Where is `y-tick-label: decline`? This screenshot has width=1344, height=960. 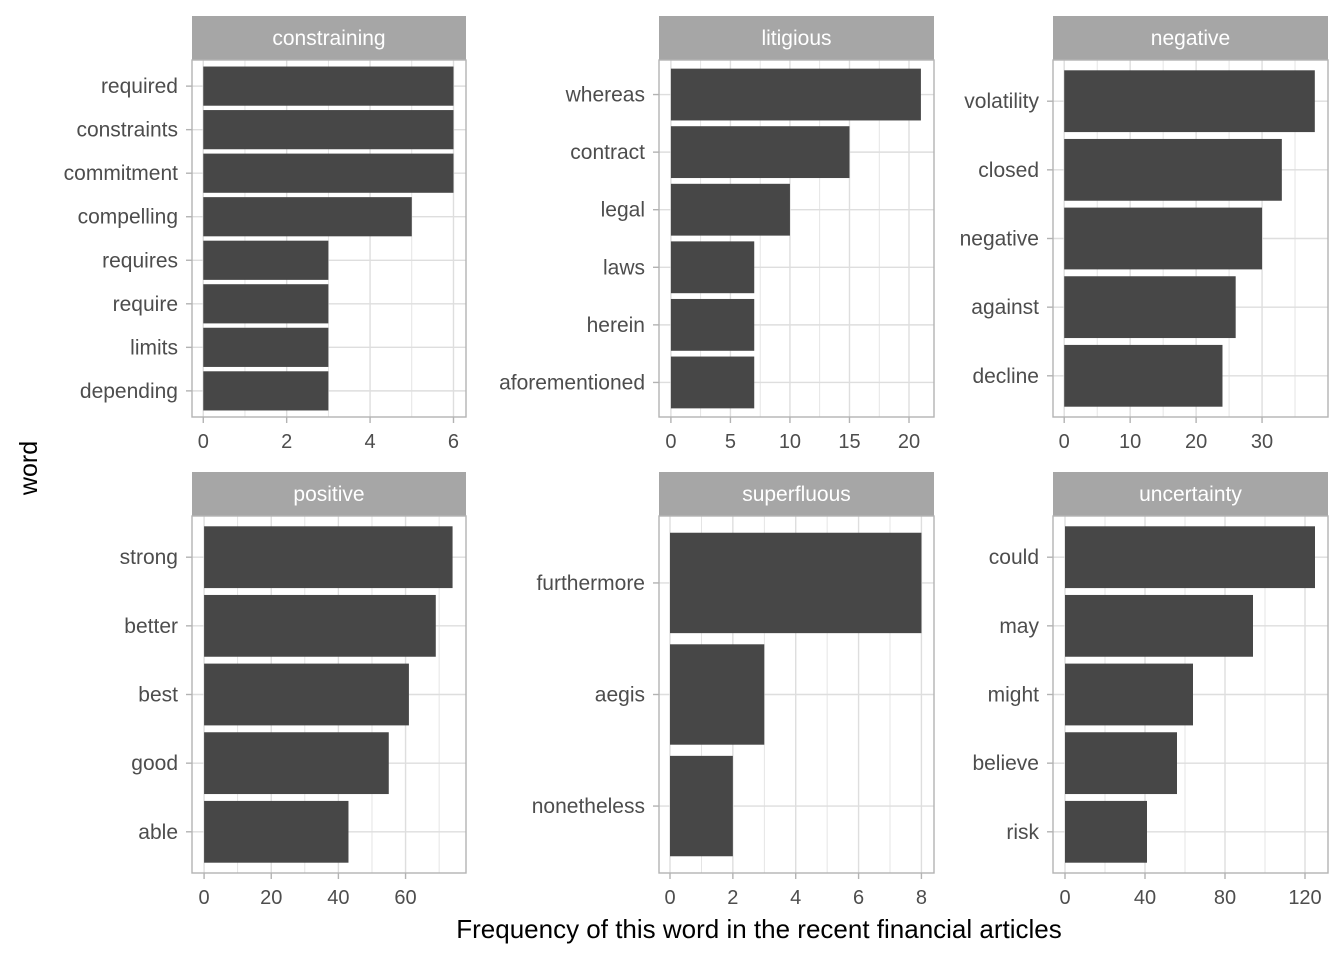 y-tick-label: decline is located at coordinates (1005, 376).